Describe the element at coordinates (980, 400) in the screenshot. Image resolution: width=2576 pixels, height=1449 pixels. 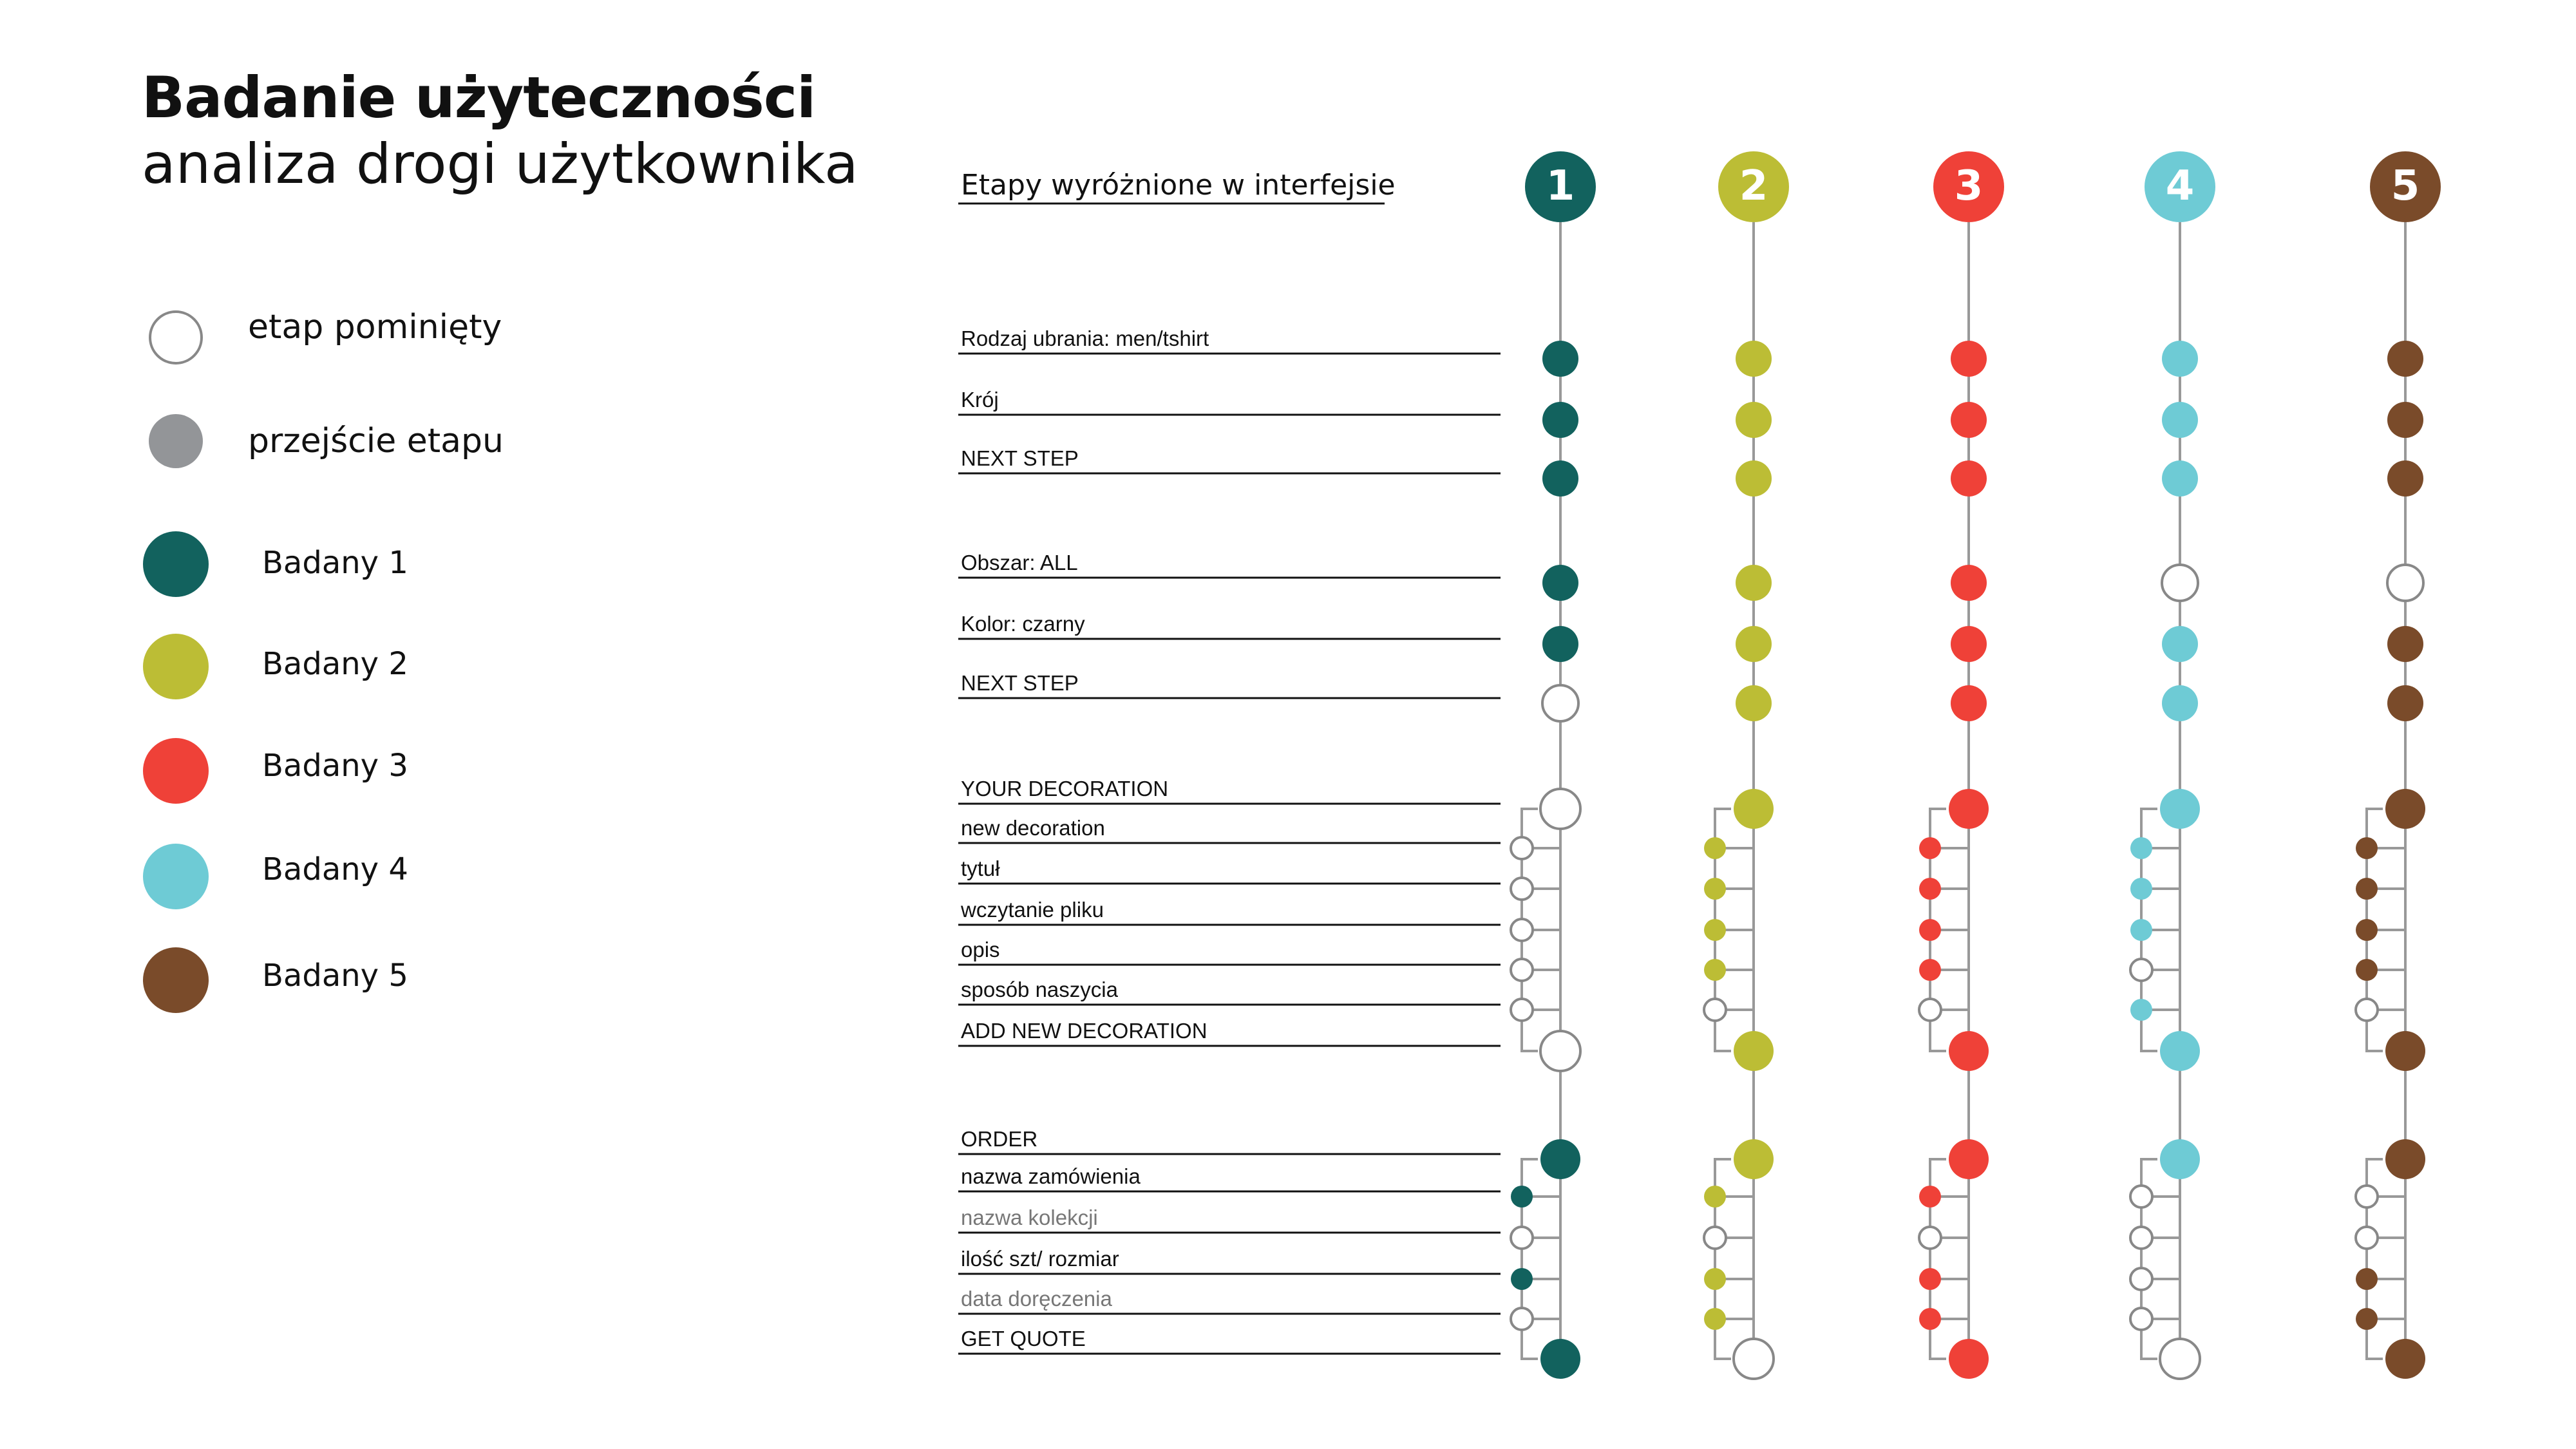
I see `stage-label: Krój` at that location.